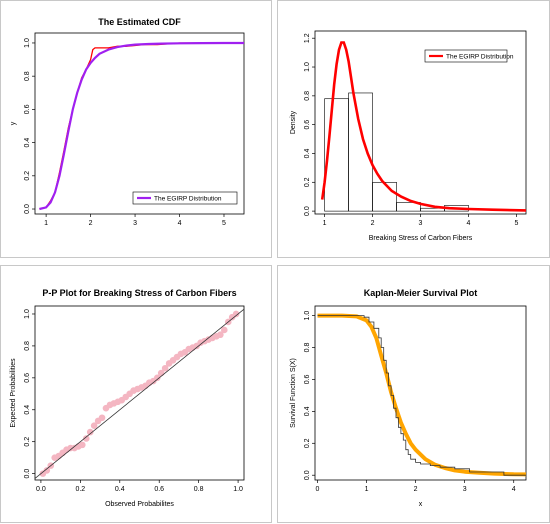 Image resolution: width=550 pixels, height=524 pixels. I want to click on series-line-fitted-survival, so click(422, 395).